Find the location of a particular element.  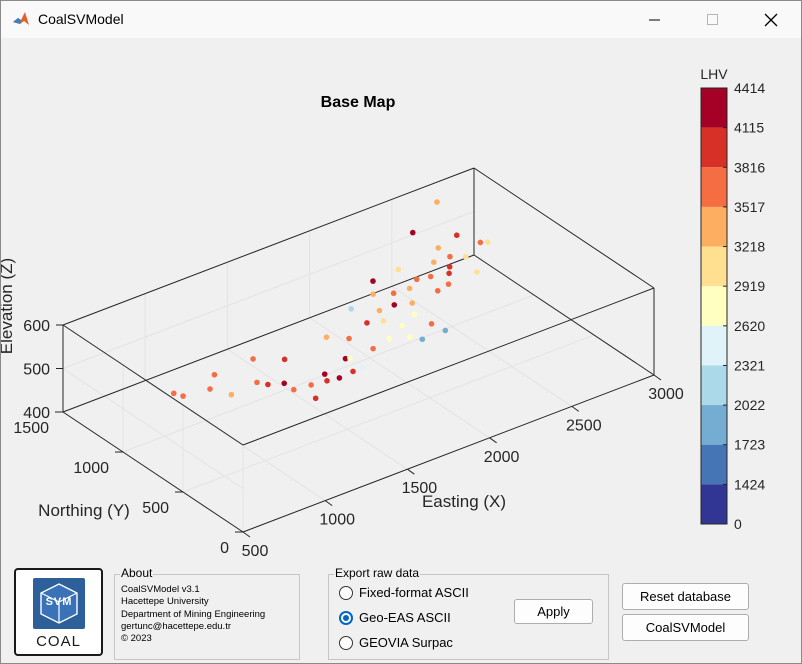

reset-database-button: Reset database is located at coordinates (685, 596).